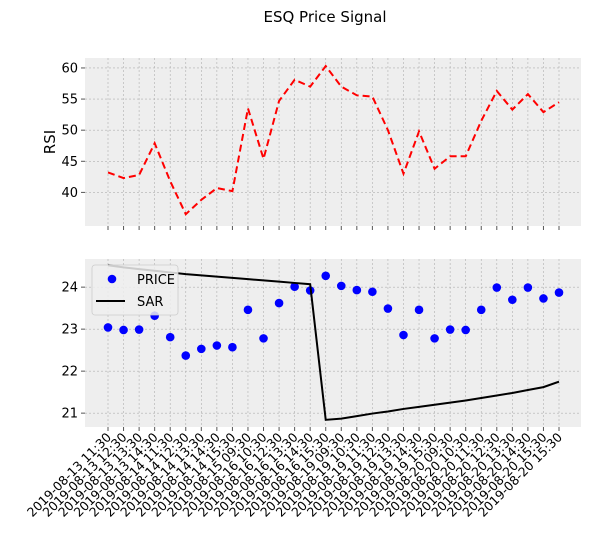  I want to click on legend-marker-price, so click(112, 279).